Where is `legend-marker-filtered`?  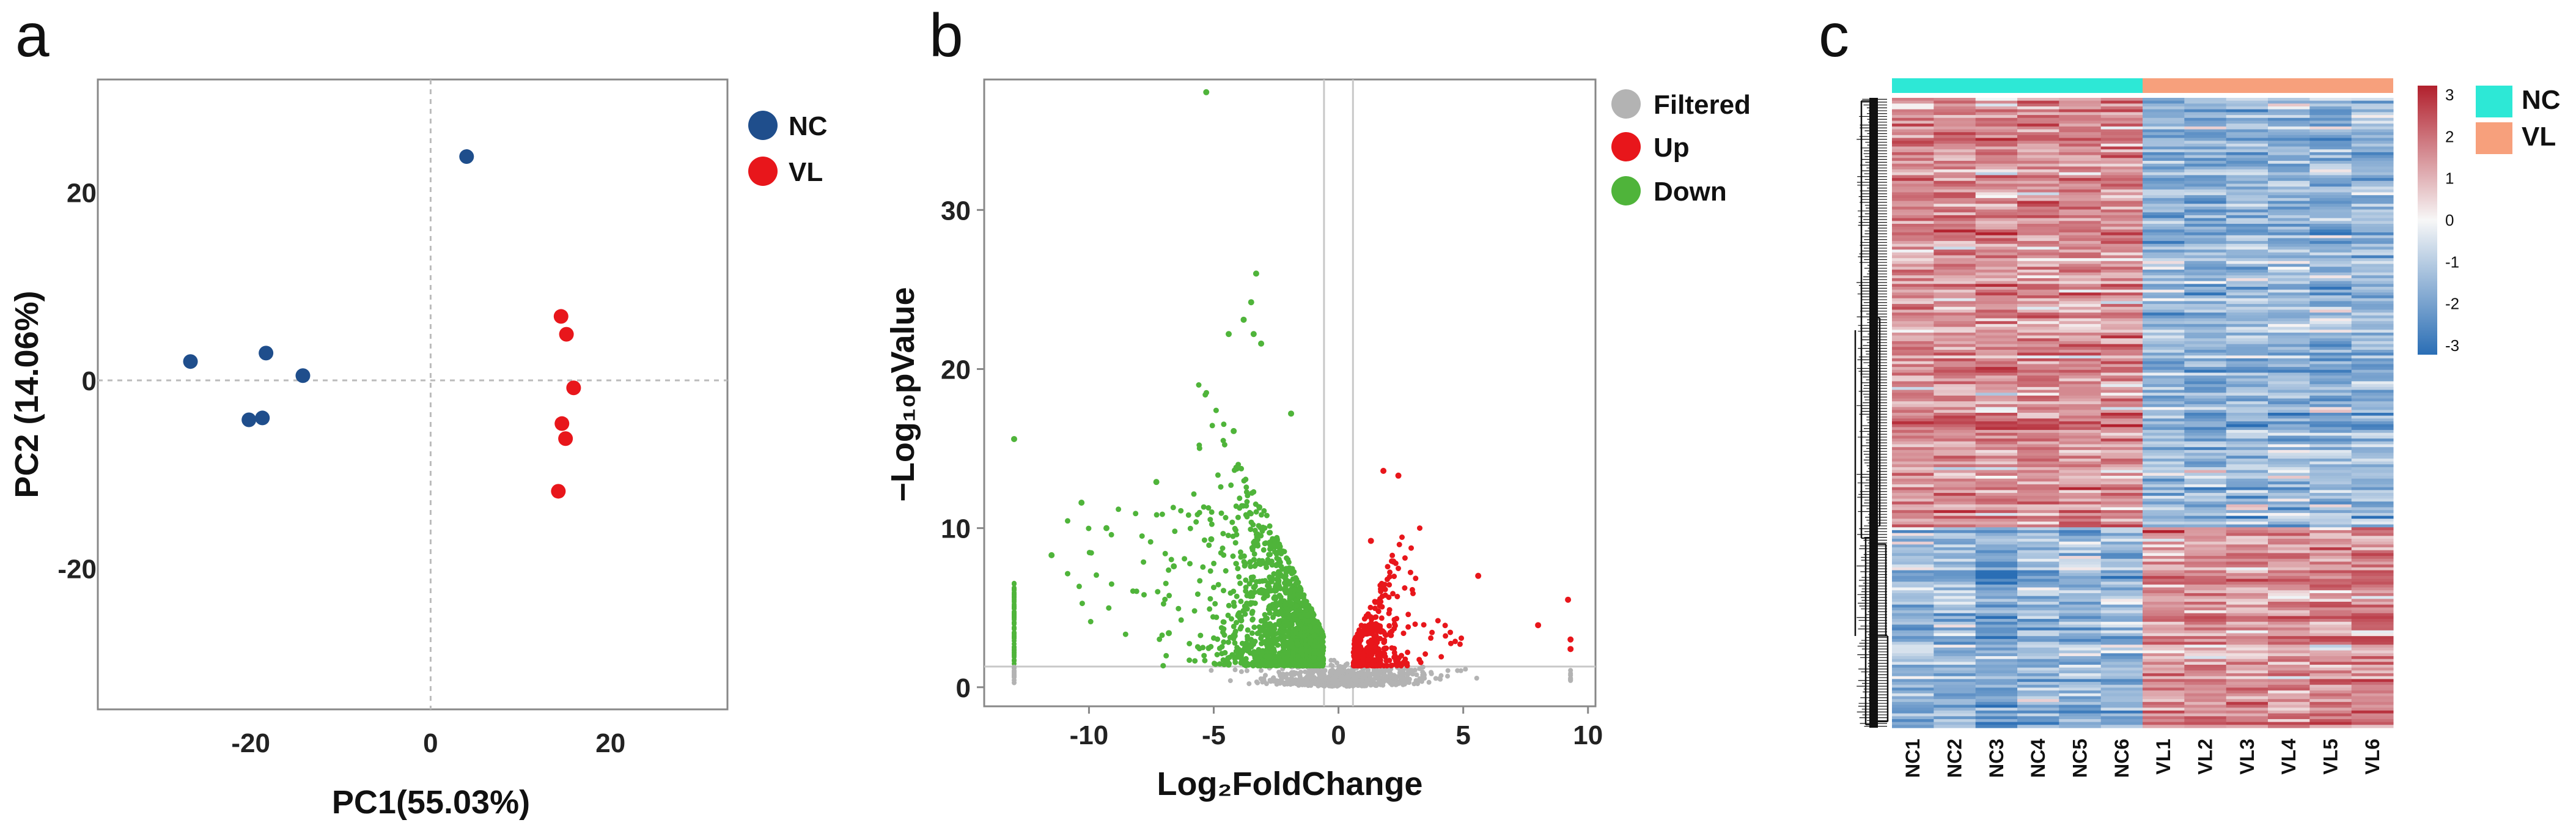 legend-marker-filtered is located at coordinates (1626, 104).